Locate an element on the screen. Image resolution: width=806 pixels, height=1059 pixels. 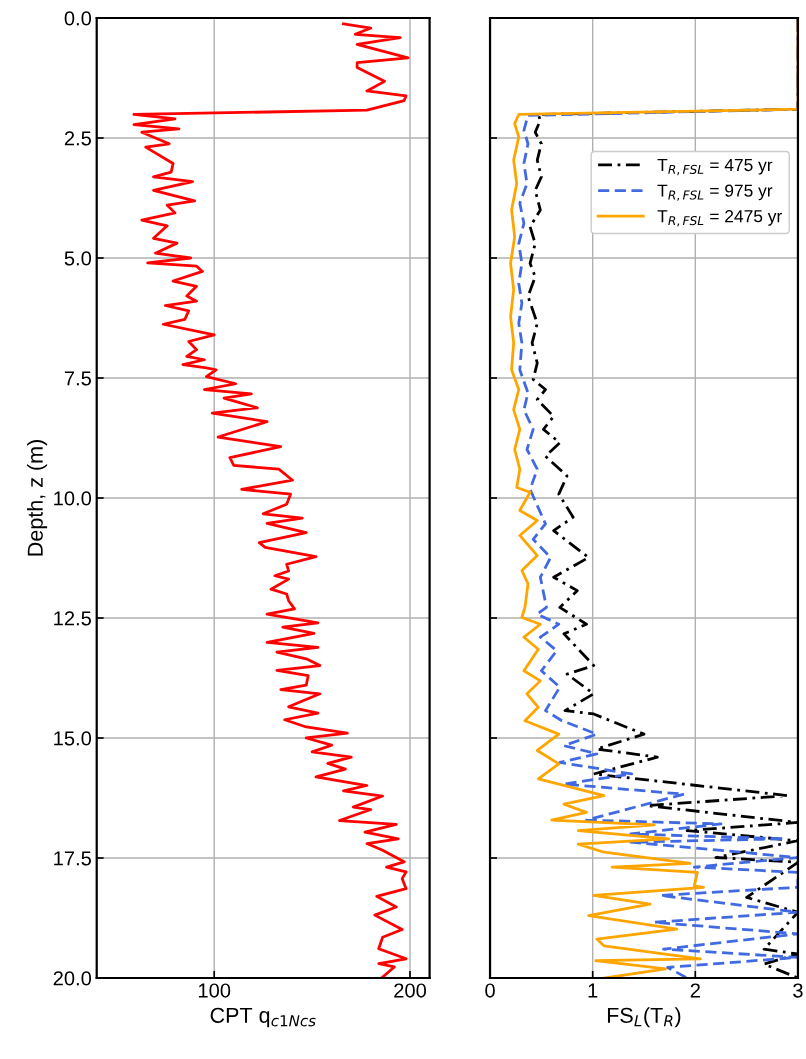
x-tick-label: 1 is located at coordinates (593, 990).